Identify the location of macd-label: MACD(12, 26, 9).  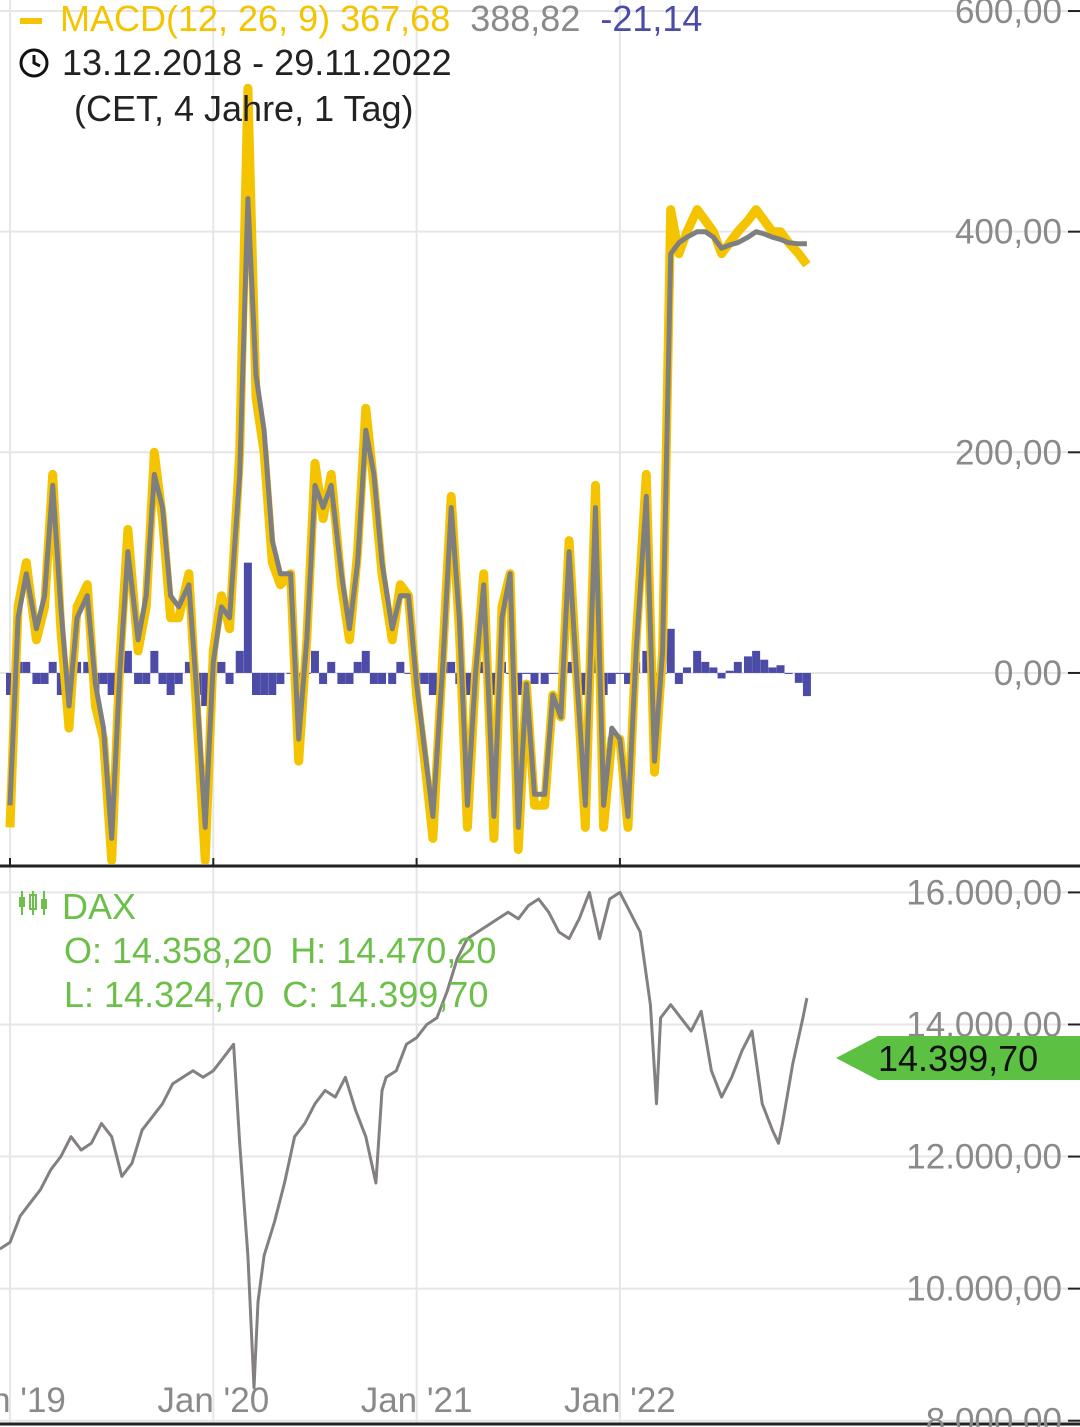
(195, 19).